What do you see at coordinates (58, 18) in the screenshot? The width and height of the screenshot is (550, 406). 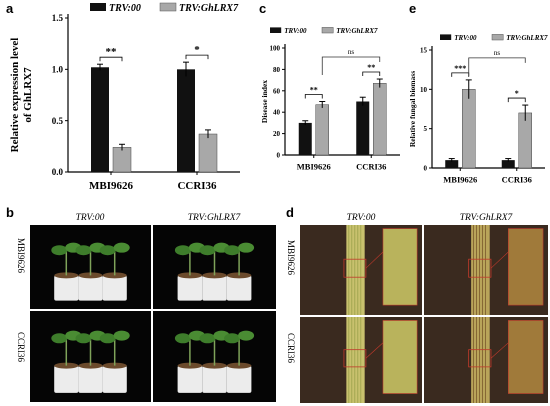 I see `y-tick-label: 1.5` at bounding box center [58, 18].